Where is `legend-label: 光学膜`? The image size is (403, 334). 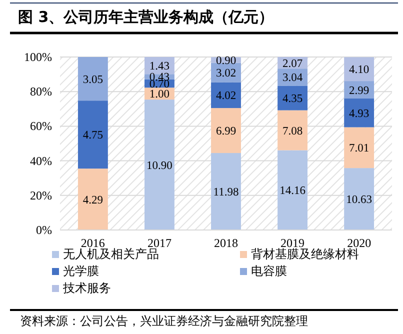 legend-label: 光学膜 is located at coordinates (81, 271).